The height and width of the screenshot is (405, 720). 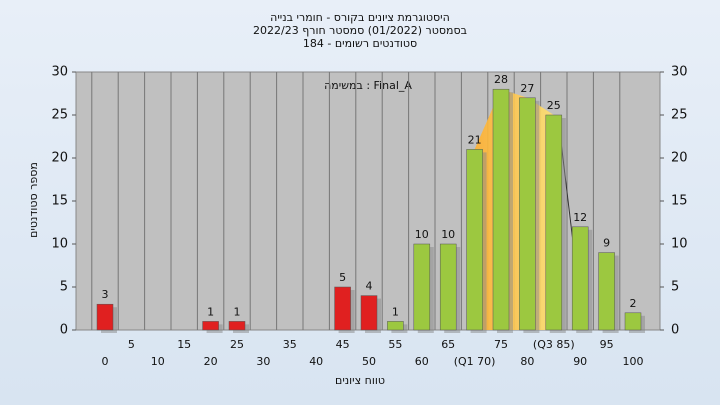 What do you see at coordinates (554, 105) in the screenshot?
I see `data-label: 25` at bounding box center [554, 105].